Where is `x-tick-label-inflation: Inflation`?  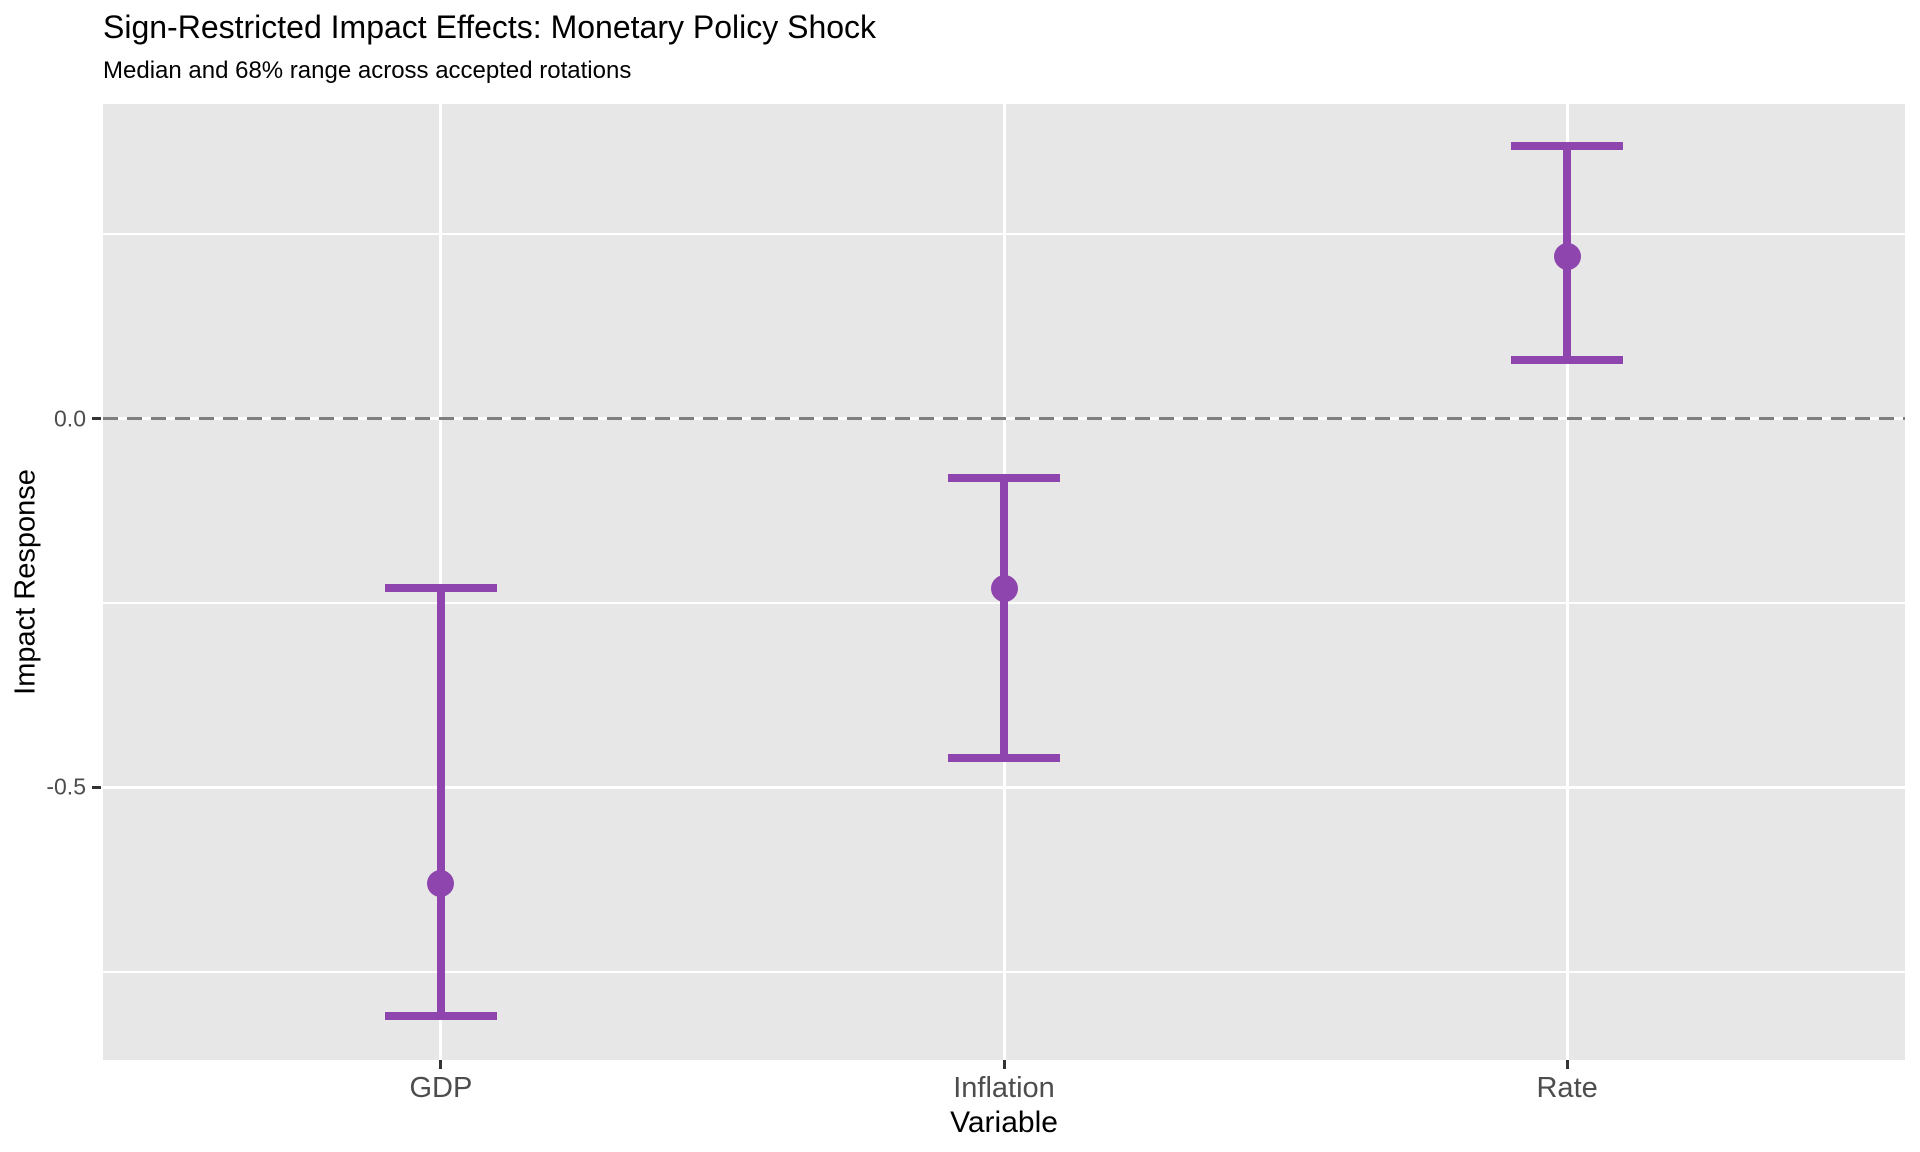 x-tick-label-inflation: Inflation is located at coordinates (1004, 1088).